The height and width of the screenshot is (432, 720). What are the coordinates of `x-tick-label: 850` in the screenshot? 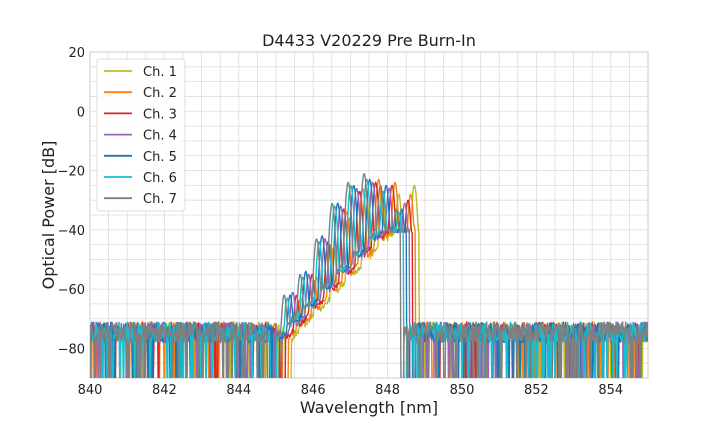 It's located at (462, 390).